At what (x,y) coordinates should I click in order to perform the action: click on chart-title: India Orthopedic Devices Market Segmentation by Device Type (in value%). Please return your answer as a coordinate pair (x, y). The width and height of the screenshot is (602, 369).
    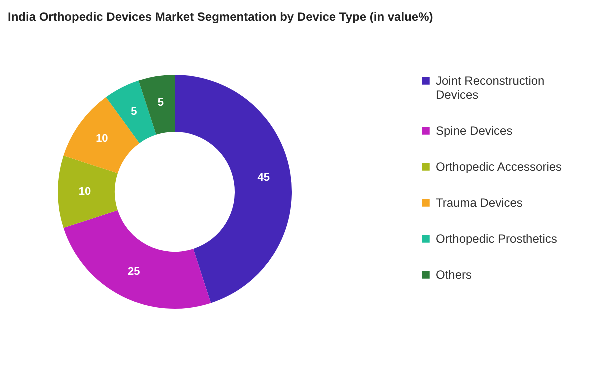
    Looking at the image, I should click on (221, 17).